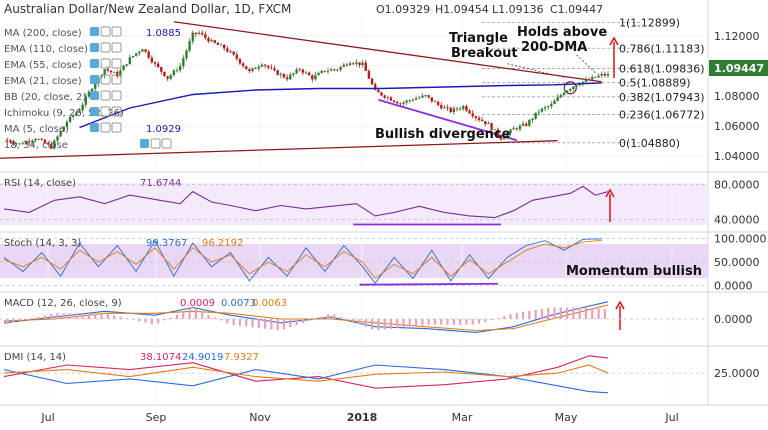  Describe the element at coordinates (166, 243) in the screenshot. I see `stoch-k-value: 99.3767` at that location.